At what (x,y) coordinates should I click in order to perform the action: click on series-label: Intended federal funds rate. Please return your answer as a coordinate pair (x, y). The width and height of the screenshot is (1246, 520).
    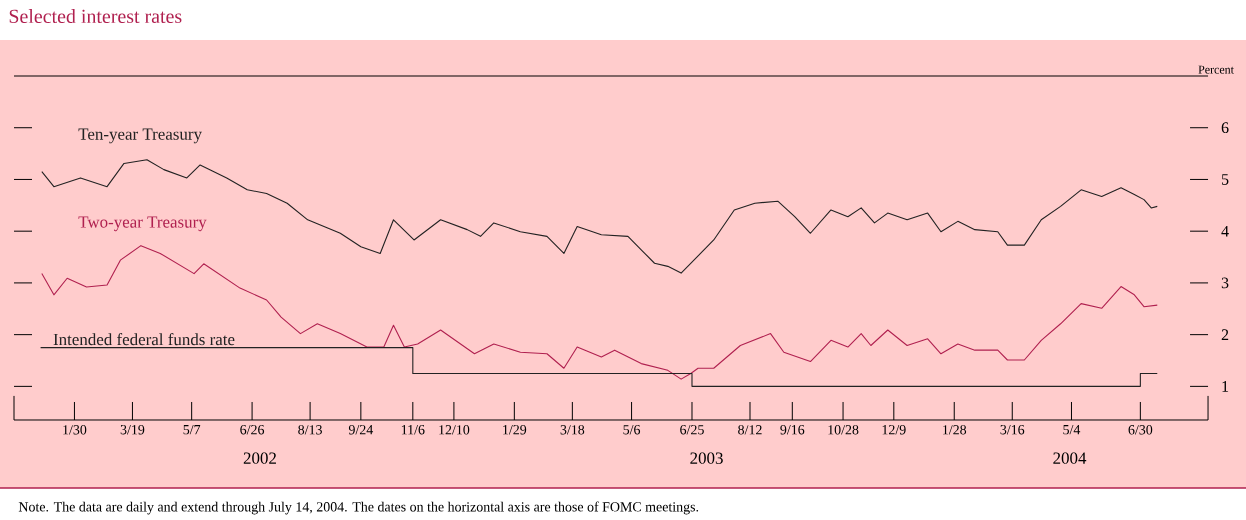
    Looking at the image, I should click on (144, 339).